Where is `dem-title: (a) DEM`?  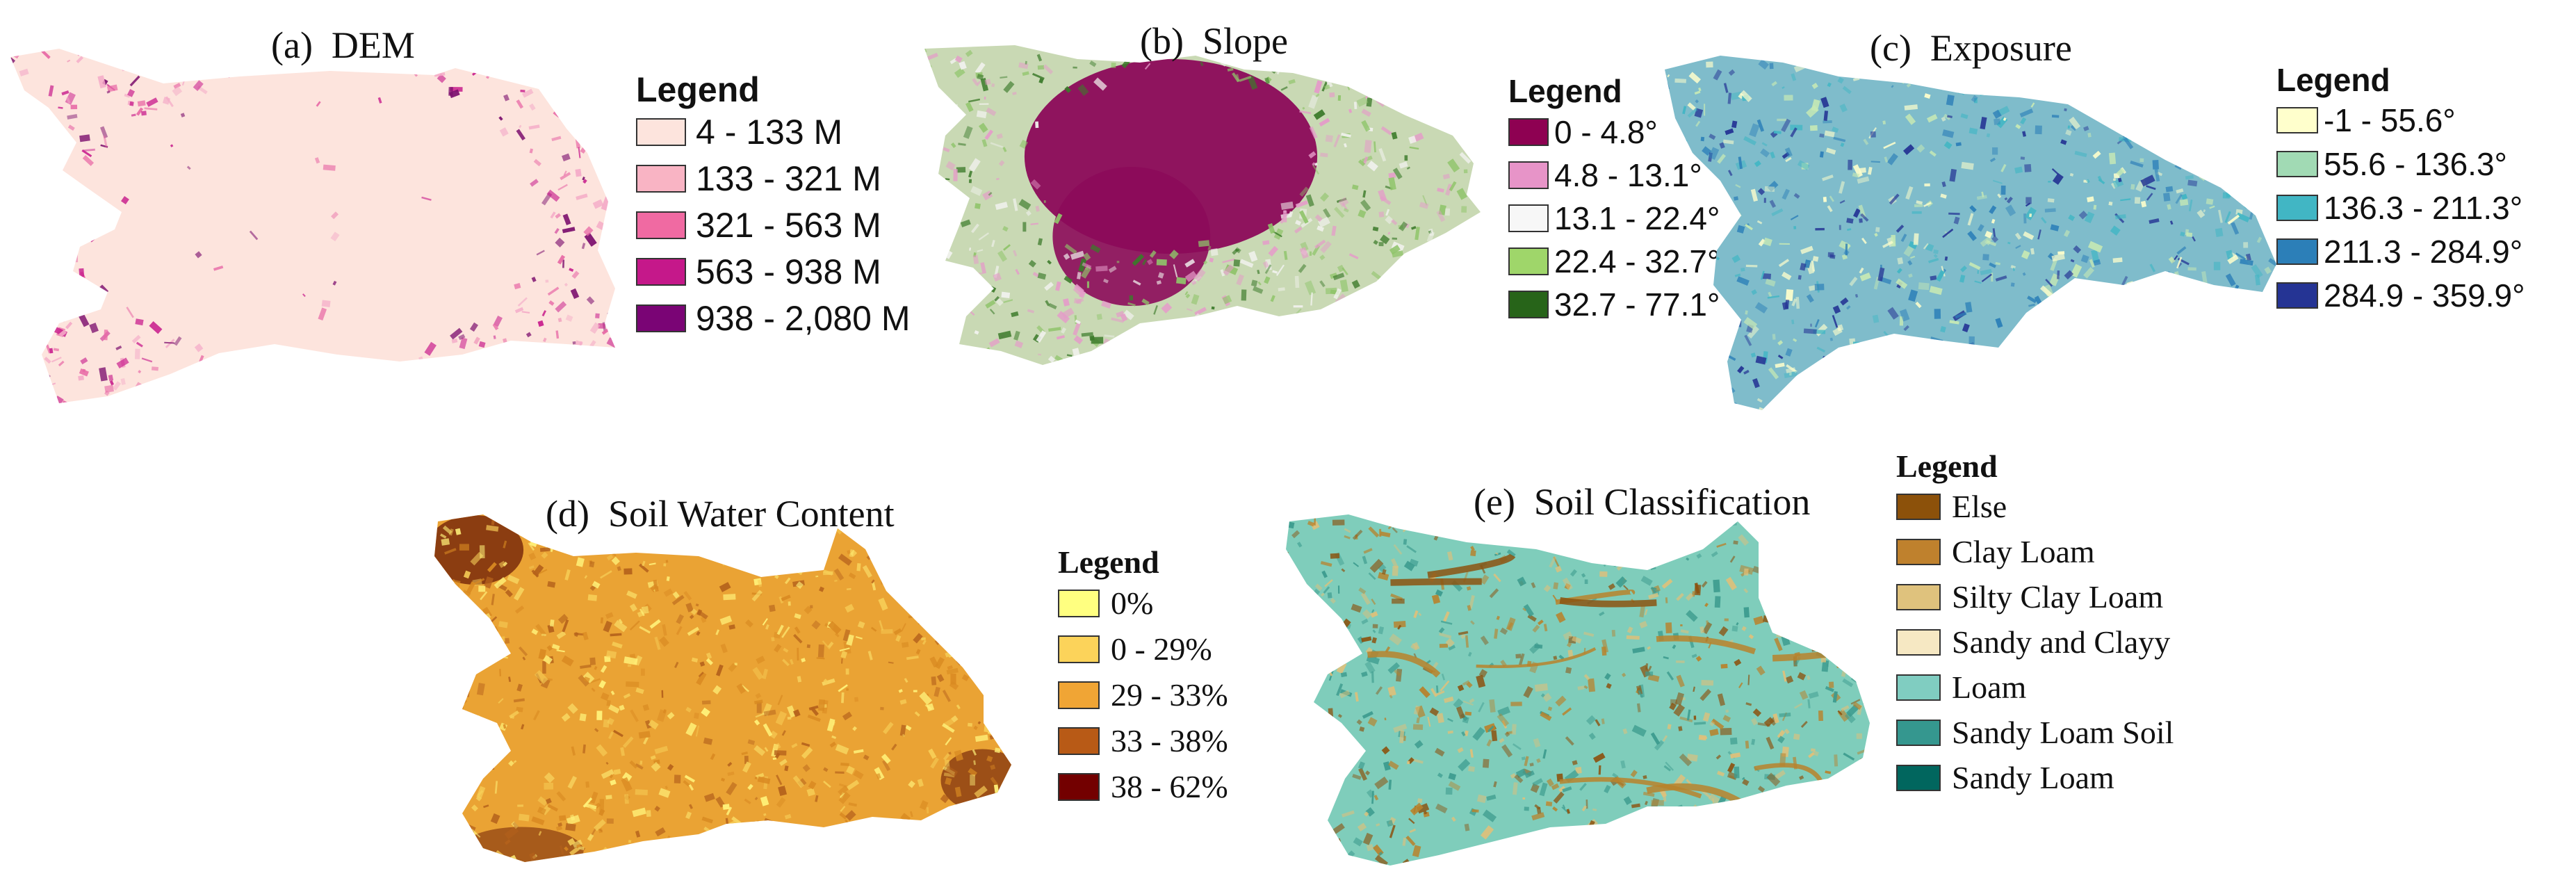
dem-title: (a) DEM is located at coordinates (343, 45).